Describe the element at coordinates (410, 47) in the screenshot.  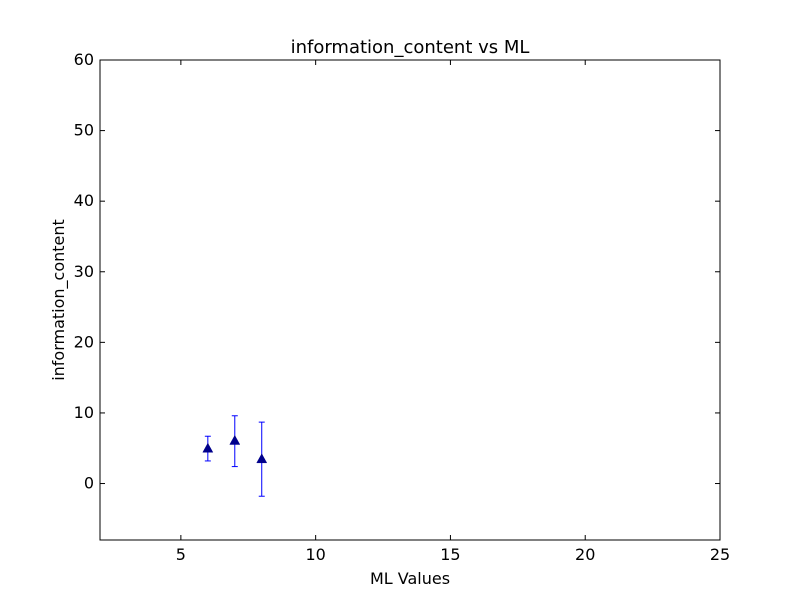
I see `chart-title: information_content vs ML` at that location.